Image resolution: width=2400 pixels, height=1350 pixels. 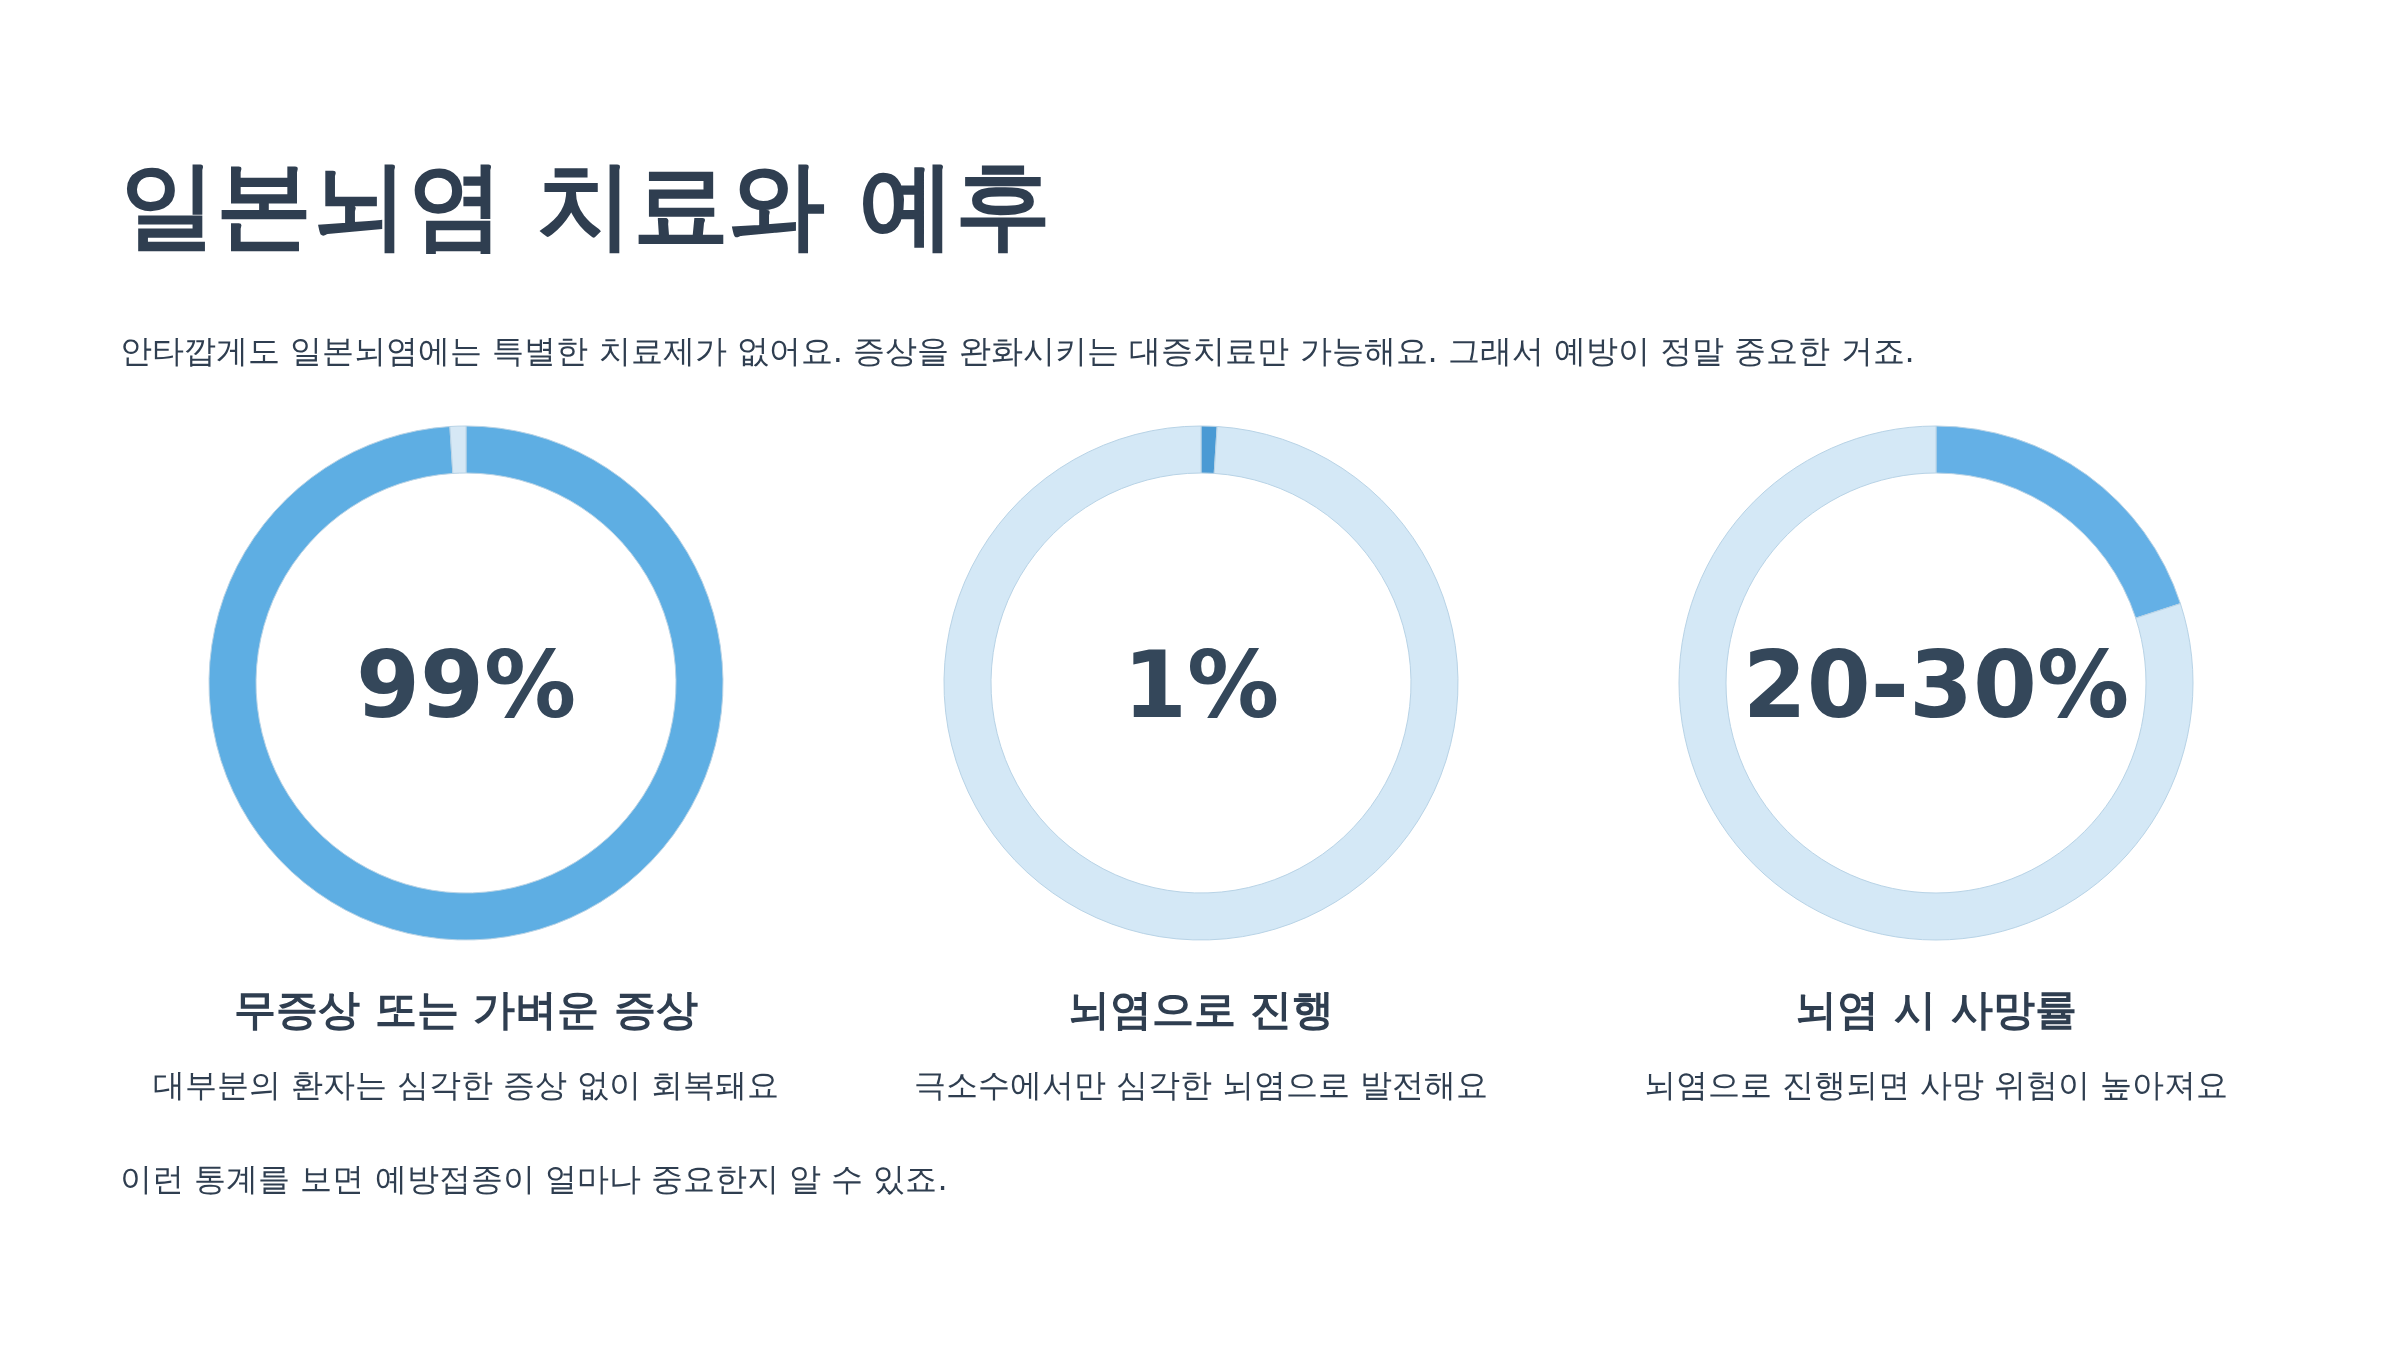 I want to click on text: 이런 통계를 보면 예방접종이 얼마나 중요한지 알 수 있죠., so click(x=534, y=1179).